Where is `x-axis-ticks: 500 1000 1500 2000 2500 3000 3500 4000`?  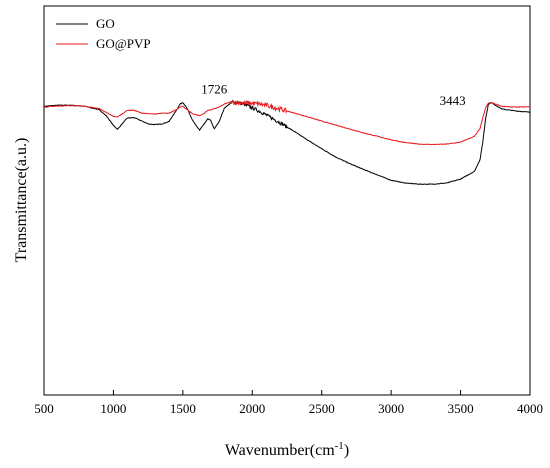 x-axis-ticks: 500 1000 1500 2000 2500 3000 3500 4000 is located at coordinates (288, 403).